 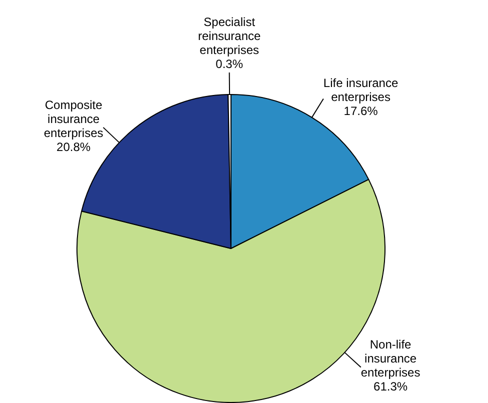 What do you see at coordinates (230, 35) in the screenshot?
I see `slice-label: Specialist reinsurance enterprises` at bounding box center [230, 35].